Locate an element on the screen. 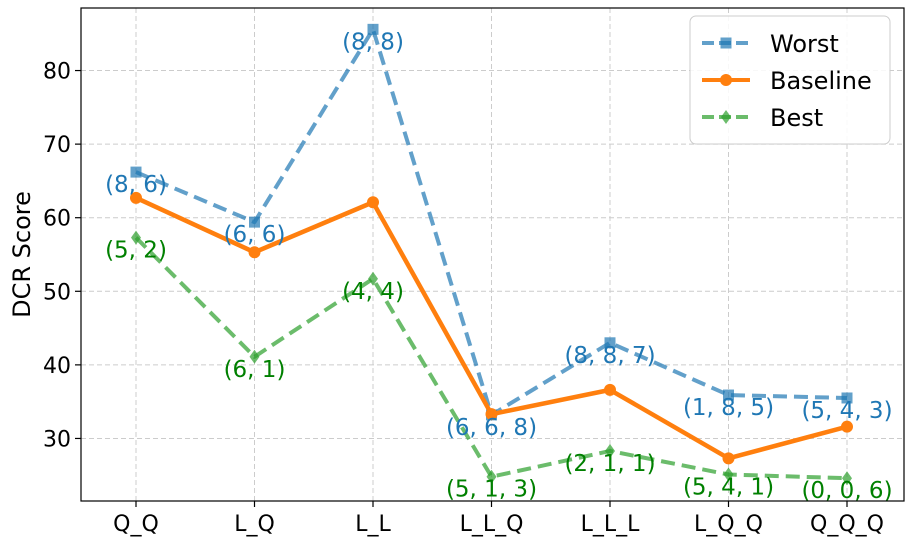  annotation-best: (0, 0, 6) is located at coordinates (846, 491).